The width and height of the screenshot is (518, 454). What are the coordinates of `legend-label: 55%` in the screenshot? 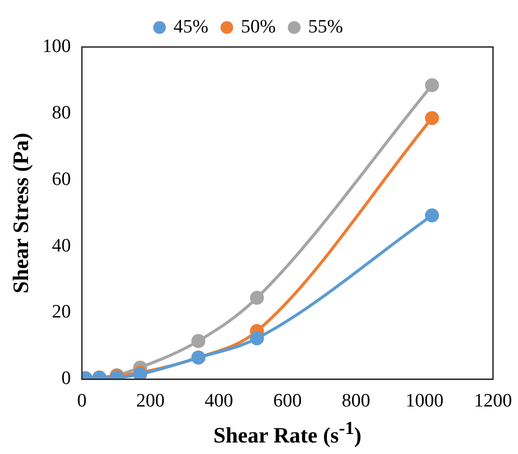 It's located at (326, 27).